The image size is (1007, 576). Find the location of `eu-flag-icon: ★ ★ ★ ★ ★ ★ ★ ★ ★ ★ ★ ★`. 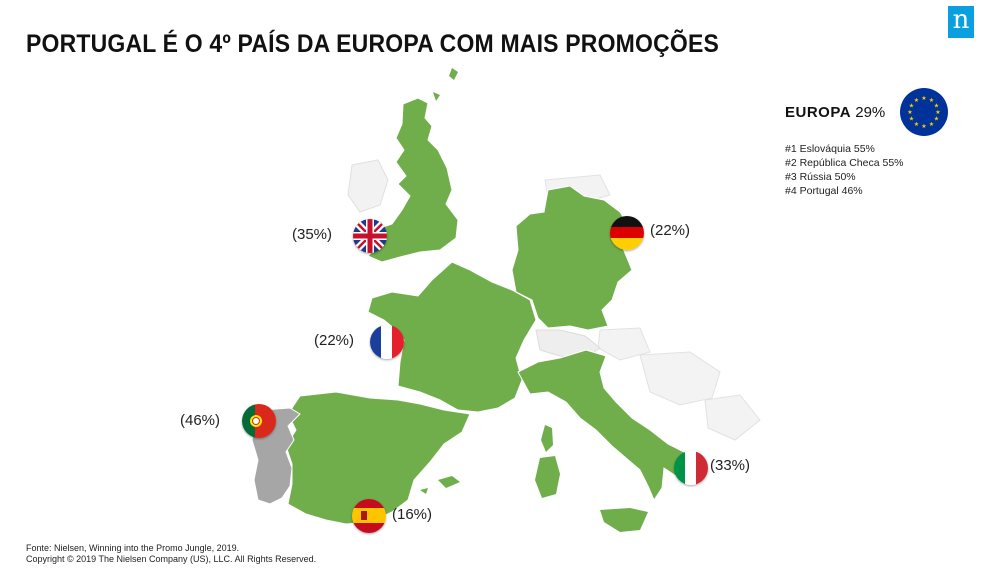

eu-flag-icon: ★ ★ ★ ★ ★ ★ ★ ★ ★ ★ ★ ★ is located at coordinates (924, 112).